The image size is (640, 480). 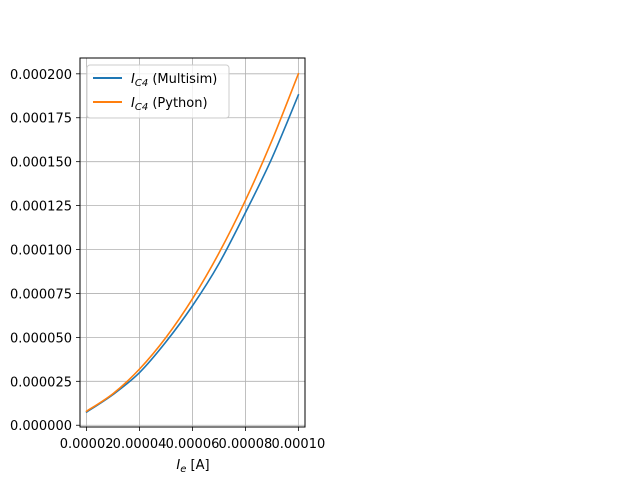 What do you see at coordinates (41, 426) in the screenshot?
I see `y-tick-label: 0.000000` at bounding box center [41, 426].